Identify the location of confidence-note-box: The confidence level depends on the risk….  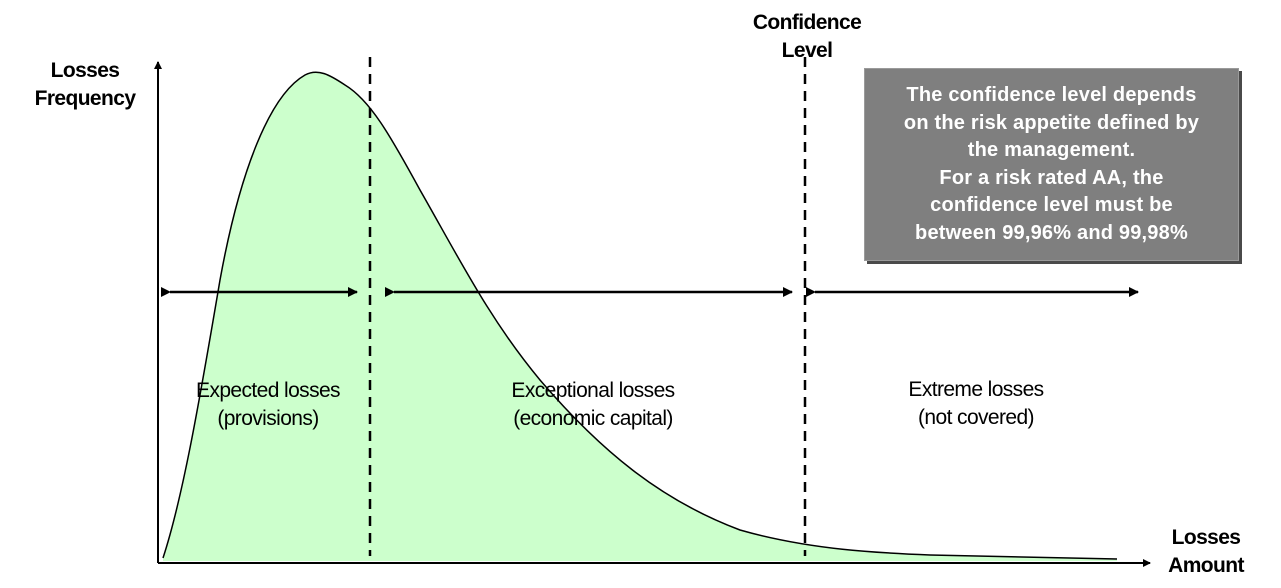
(1051, 164).